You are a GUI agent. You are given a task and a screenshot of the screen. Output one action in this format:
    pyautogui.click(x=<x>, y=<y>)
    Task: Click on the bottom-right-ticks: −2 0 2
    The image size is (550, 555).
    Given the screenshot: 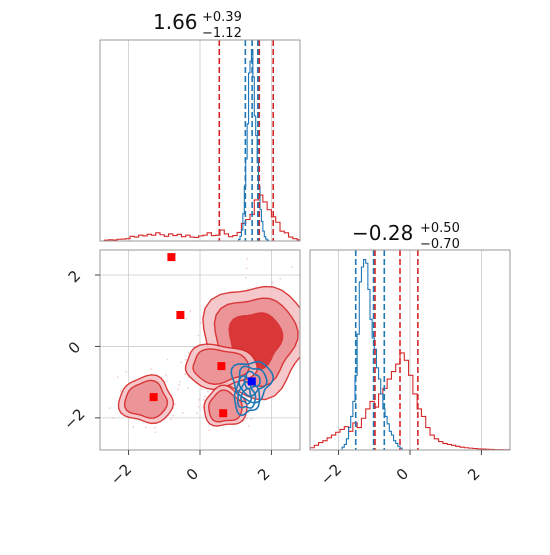 What is the action you would take?
    pyautogui.click(x=400, y=469)
    